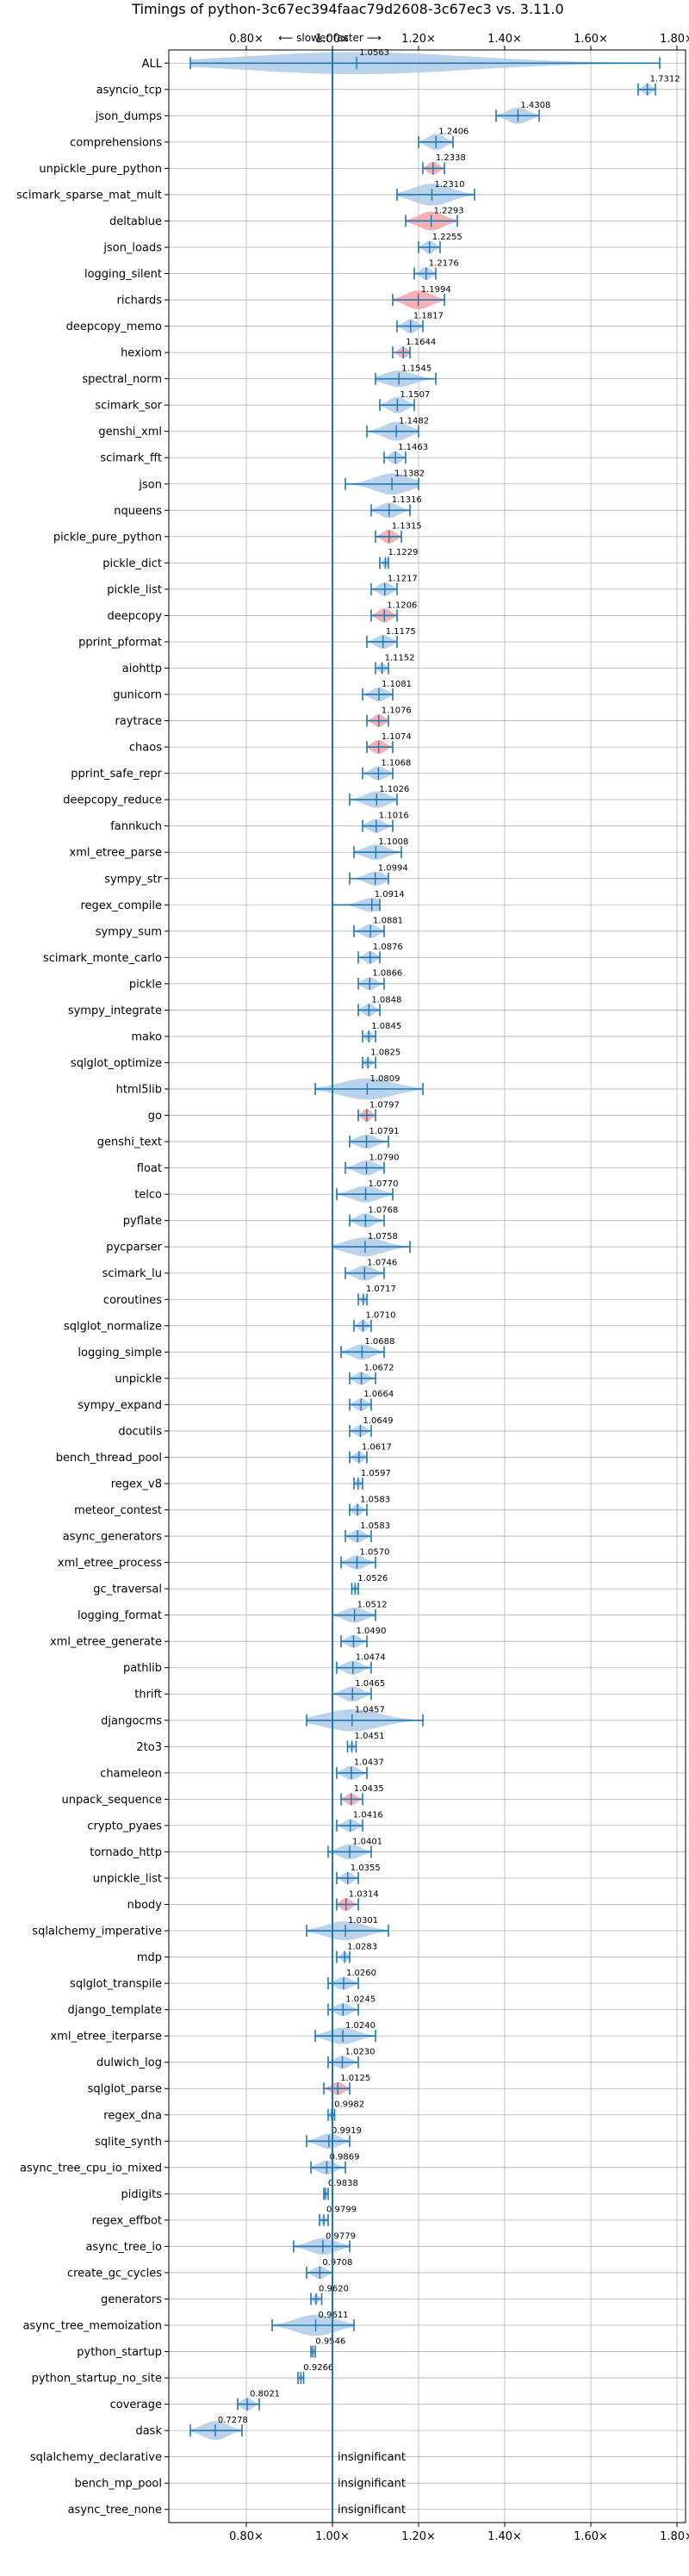  Describe the element at coordinates (138, 512) in the screenshot. I see `benchmark-label: nqueens` at that location.